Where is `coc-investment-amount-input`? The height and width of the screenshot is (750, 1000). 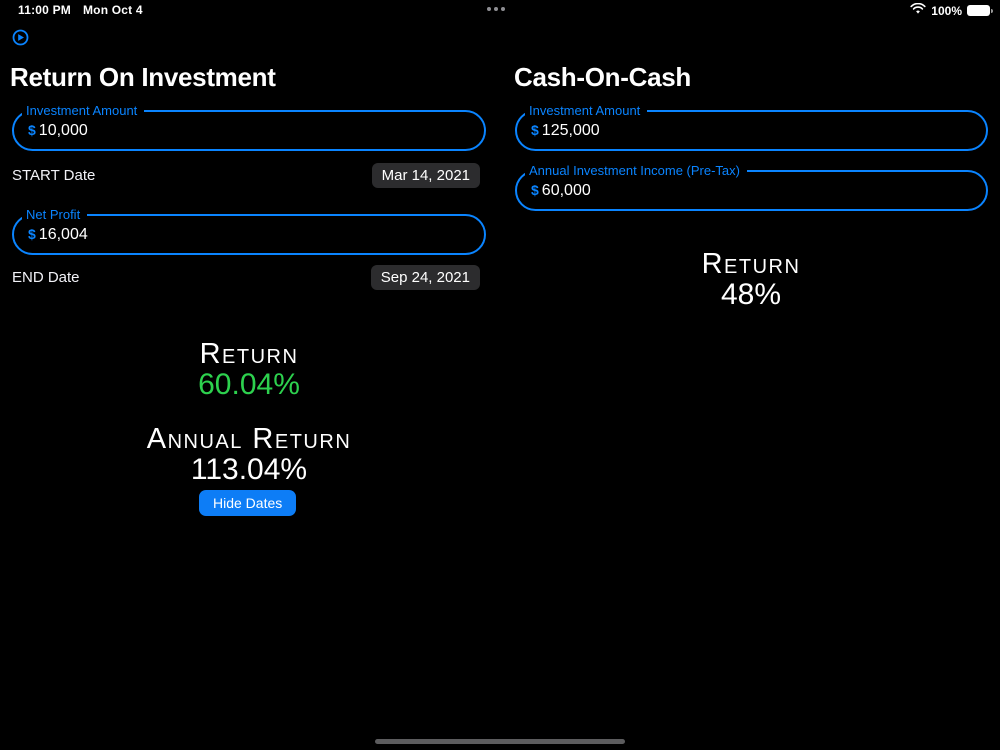 coc-investment-amount-input is located at coordinates (701, 131).